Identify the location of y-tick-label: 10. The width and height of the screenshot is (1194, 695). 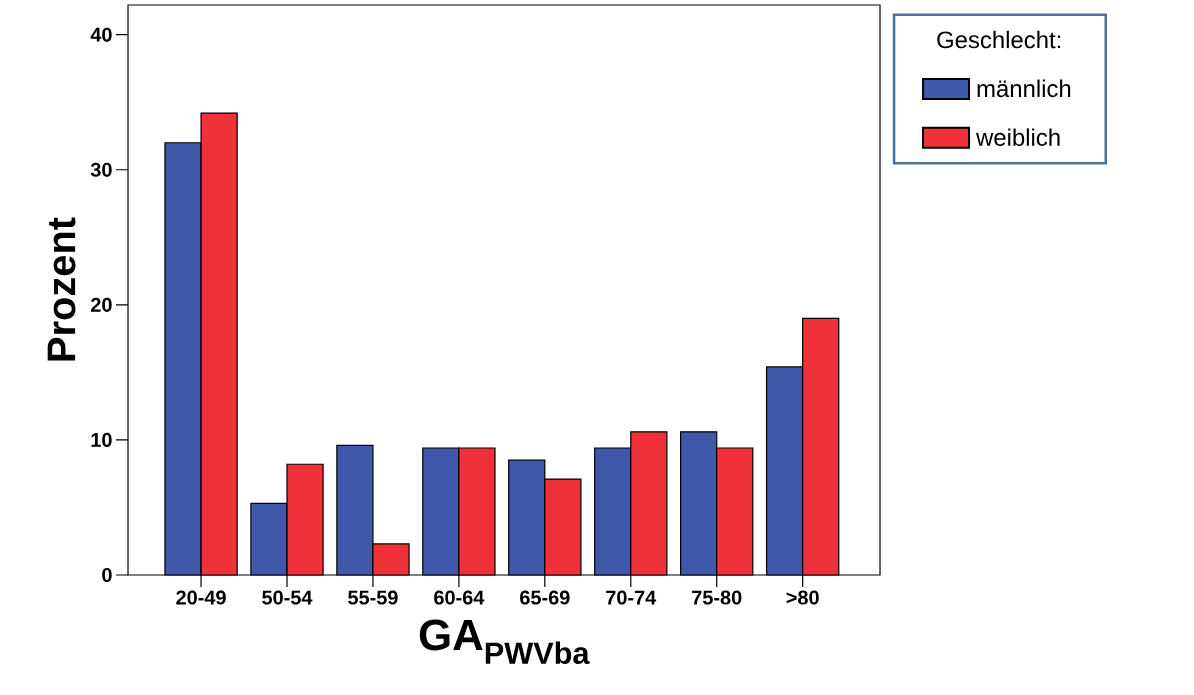
(101, 439).